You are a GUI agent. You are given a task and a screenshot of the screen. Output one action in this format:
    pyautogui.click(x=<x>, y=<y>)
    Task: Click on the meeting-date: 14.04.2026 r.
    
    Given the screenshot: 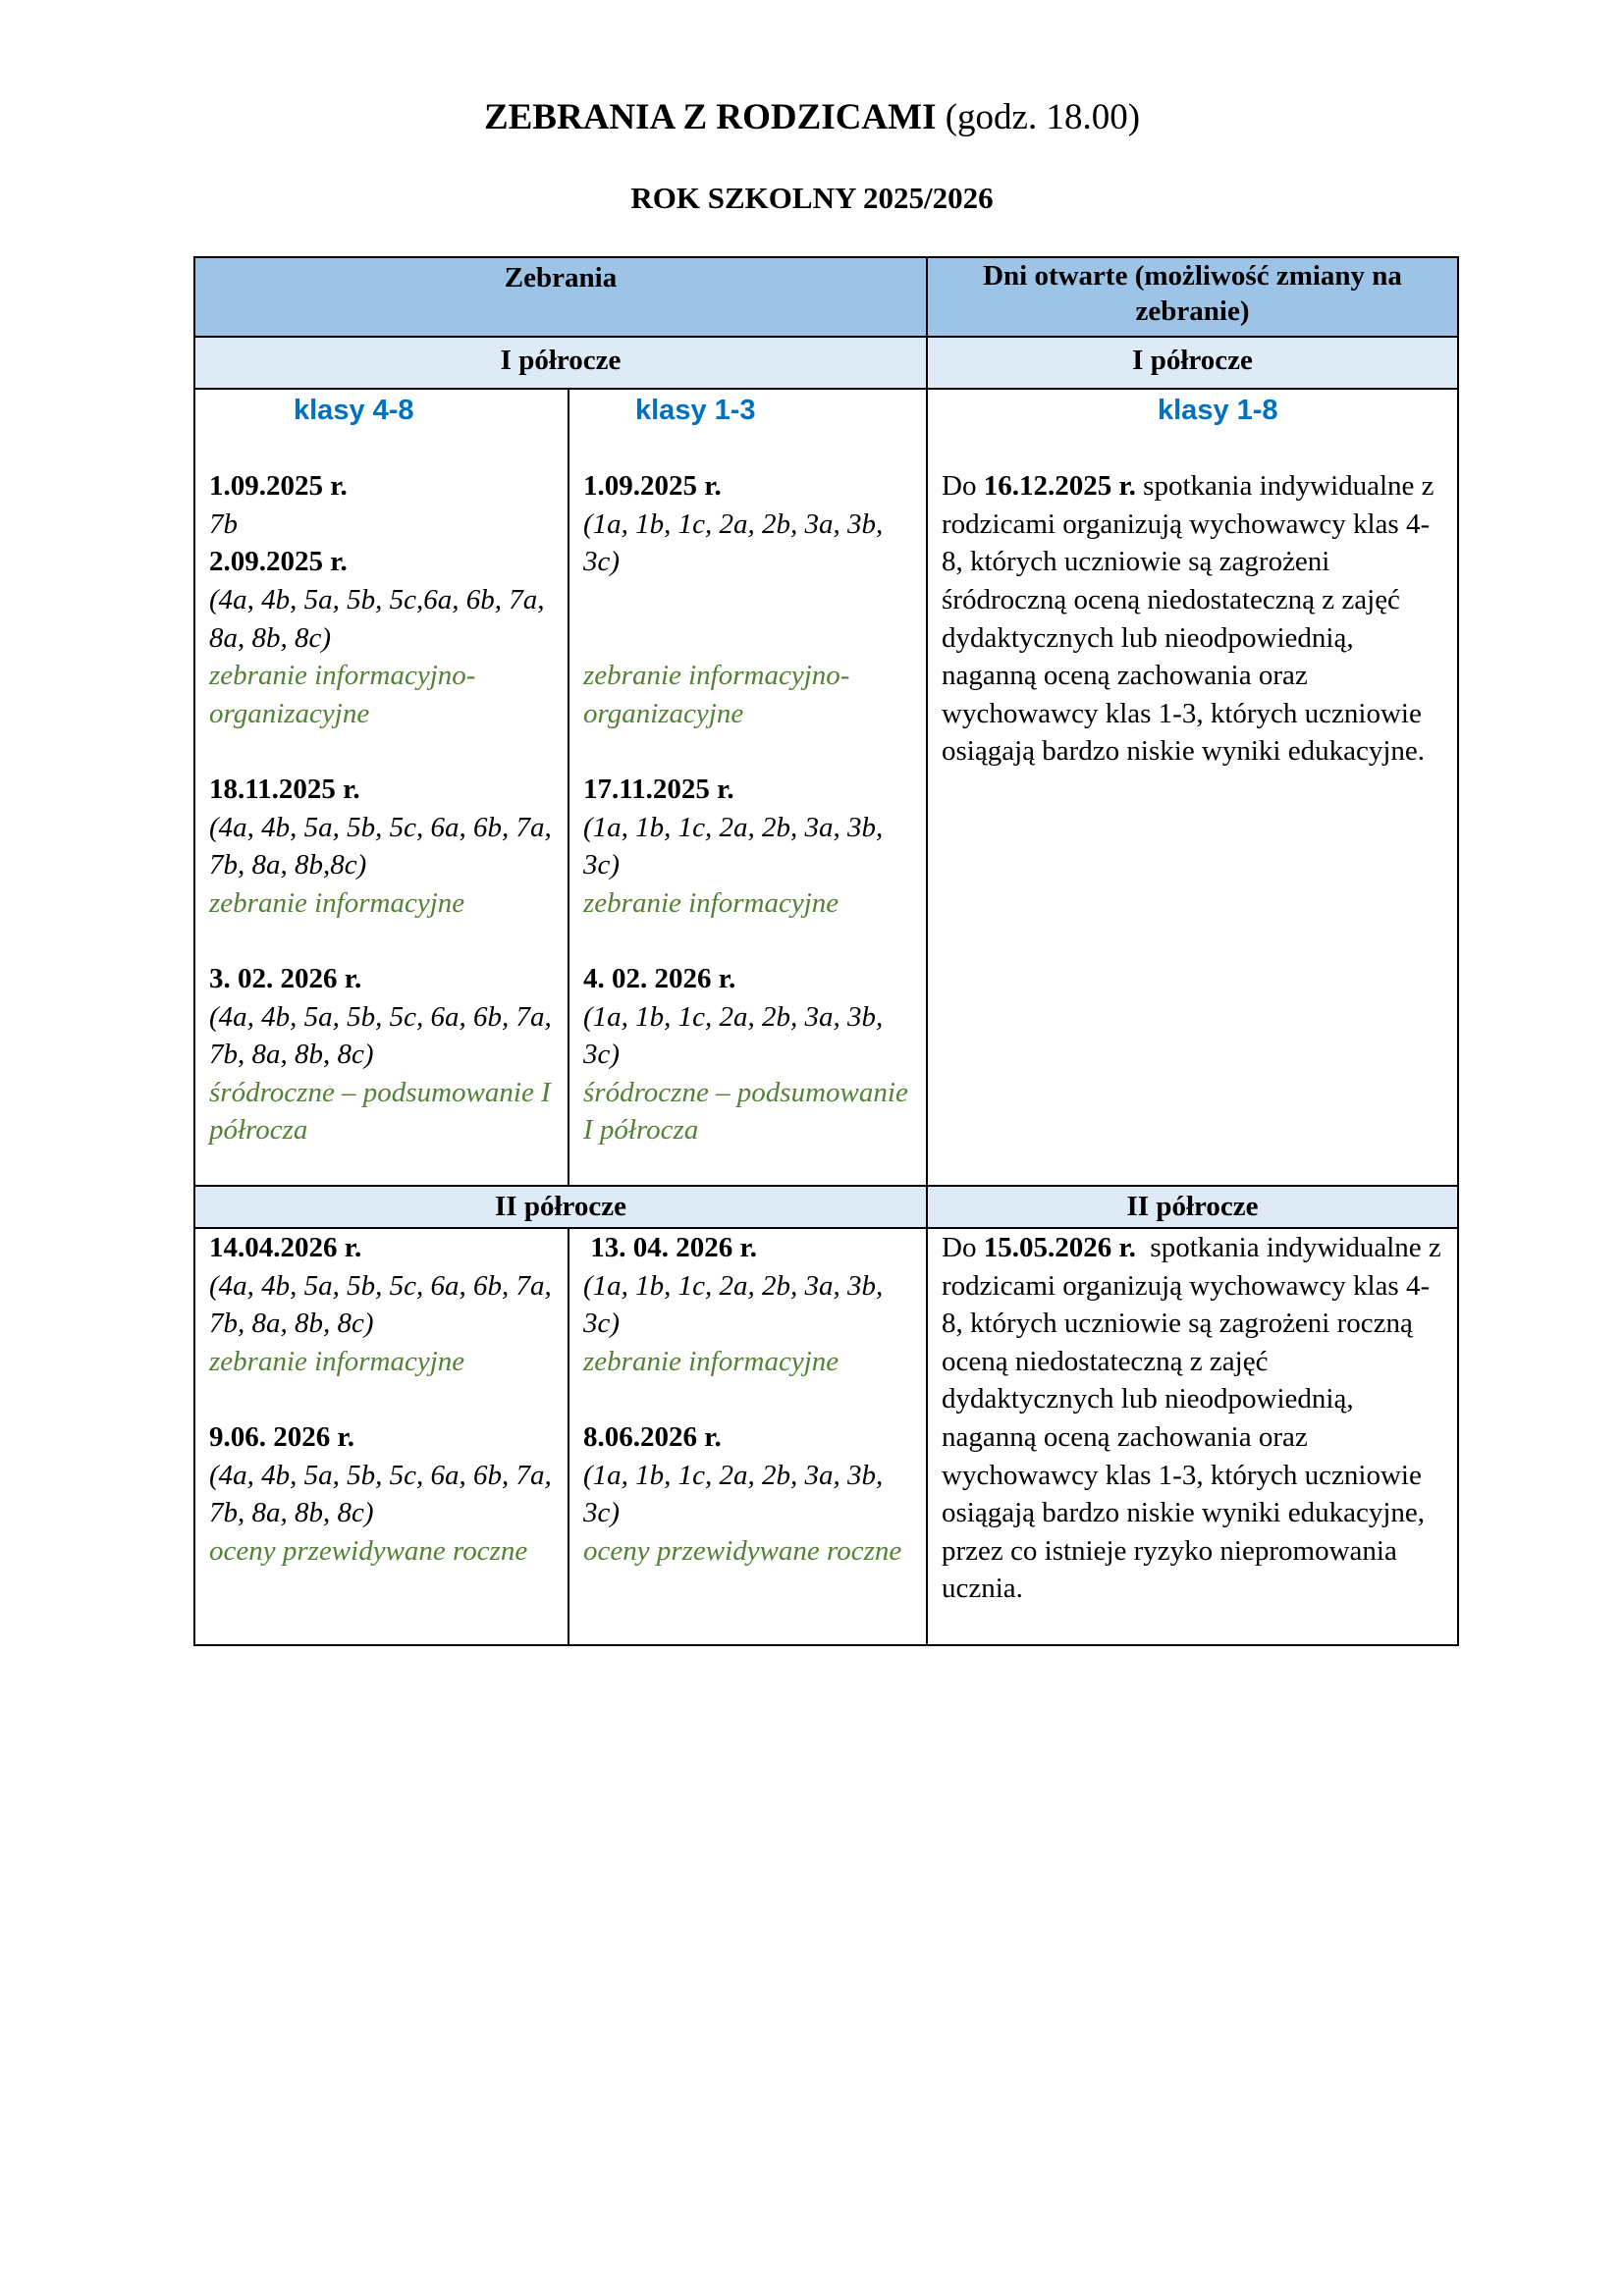 What is the action you would take?
    pyautogui.click(x=285, y=1247)
    